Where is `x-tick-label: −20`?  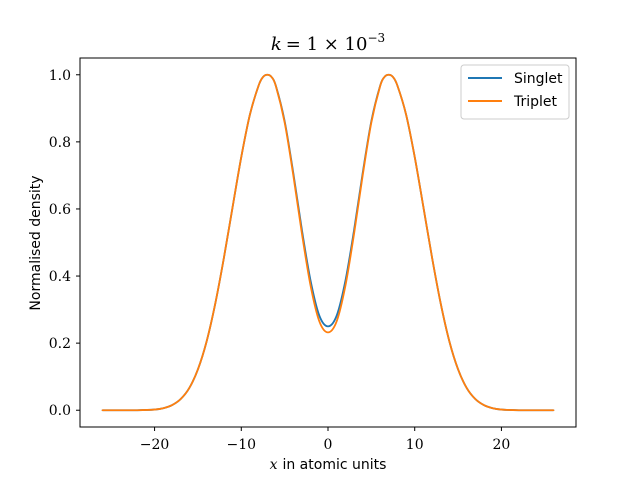
x-tick-label: −20 is located at coordinates (155, 445).